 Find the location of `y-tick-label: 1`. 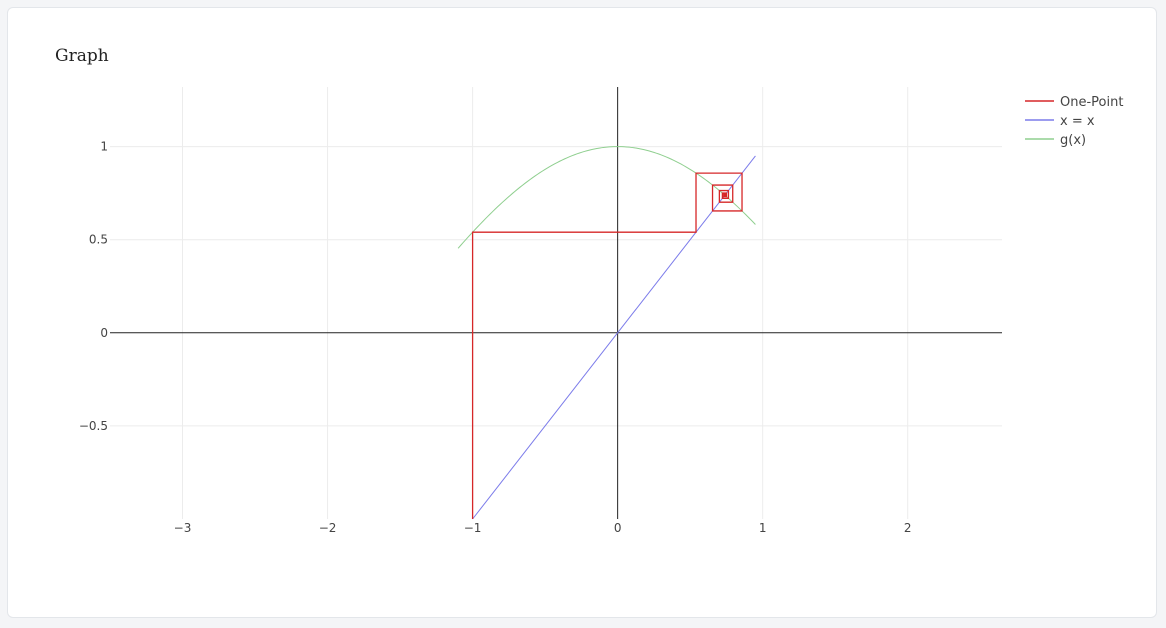

y-tick-label: 1 is located at coordinates (104, 147).